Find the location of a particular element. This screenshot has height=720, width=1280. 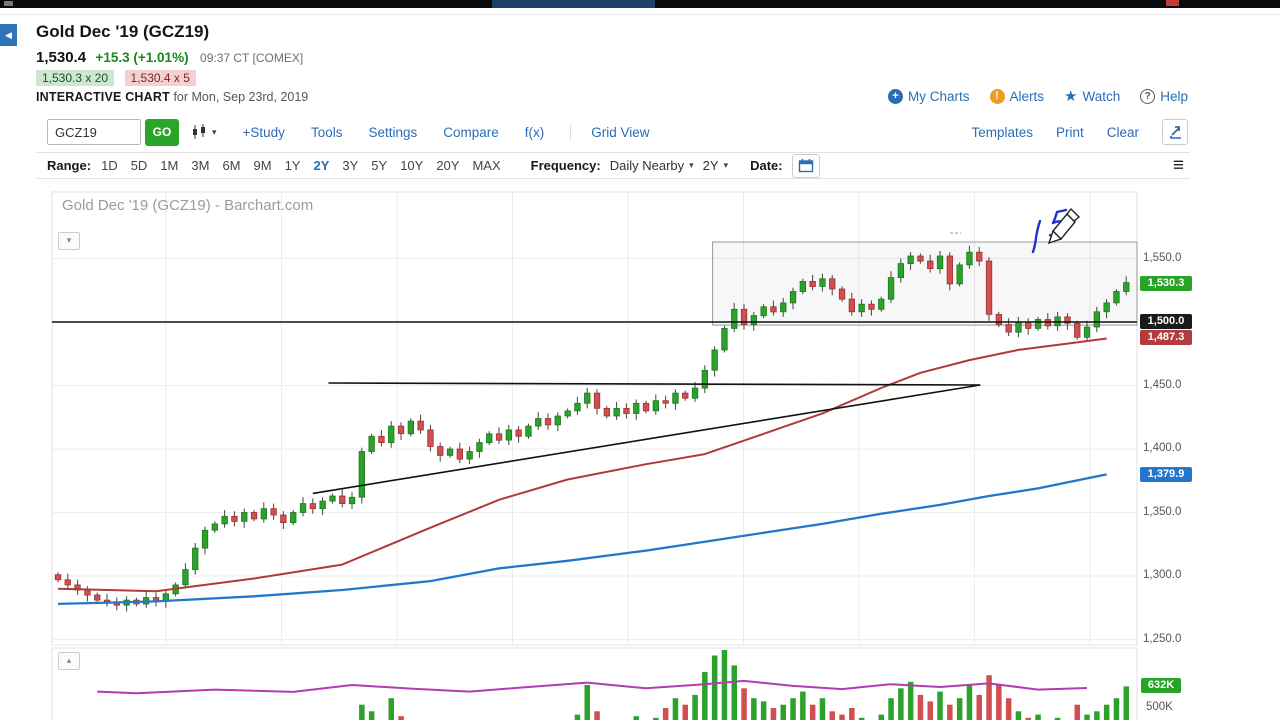

range-1m: 1M is located at coordinates (169, 165).